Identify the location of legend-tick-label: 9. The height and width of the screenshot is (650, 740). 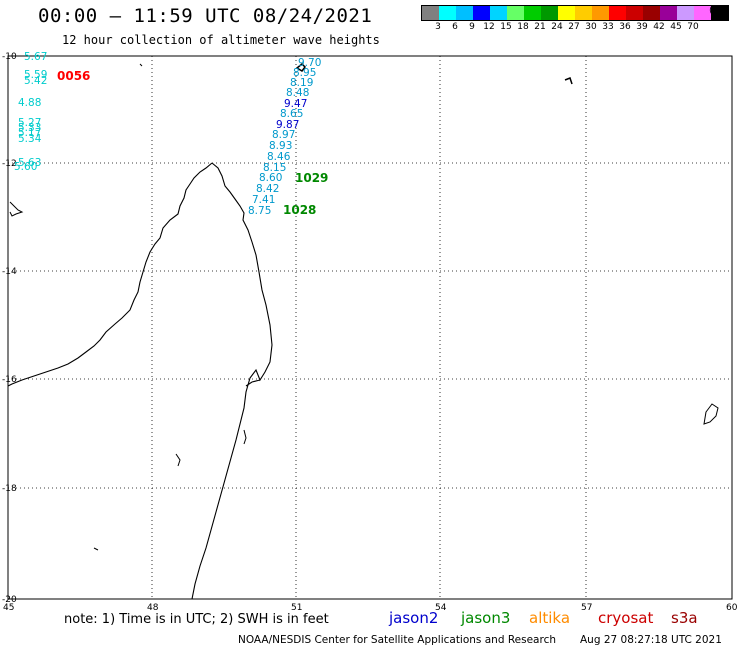
(472, 27).